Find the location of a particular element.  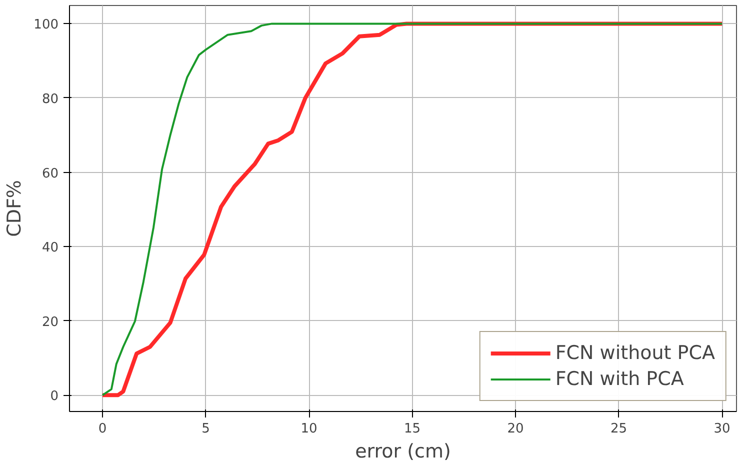

y-tick-label: 100 is located at coordinates (46, 25).